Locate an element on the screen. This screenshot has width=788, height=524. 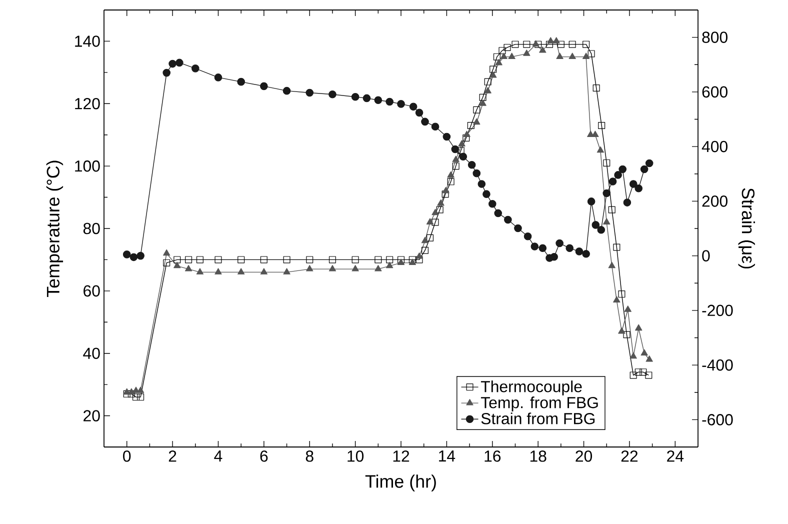
x-tick-label: 0 is located at coordinates (127, 456).